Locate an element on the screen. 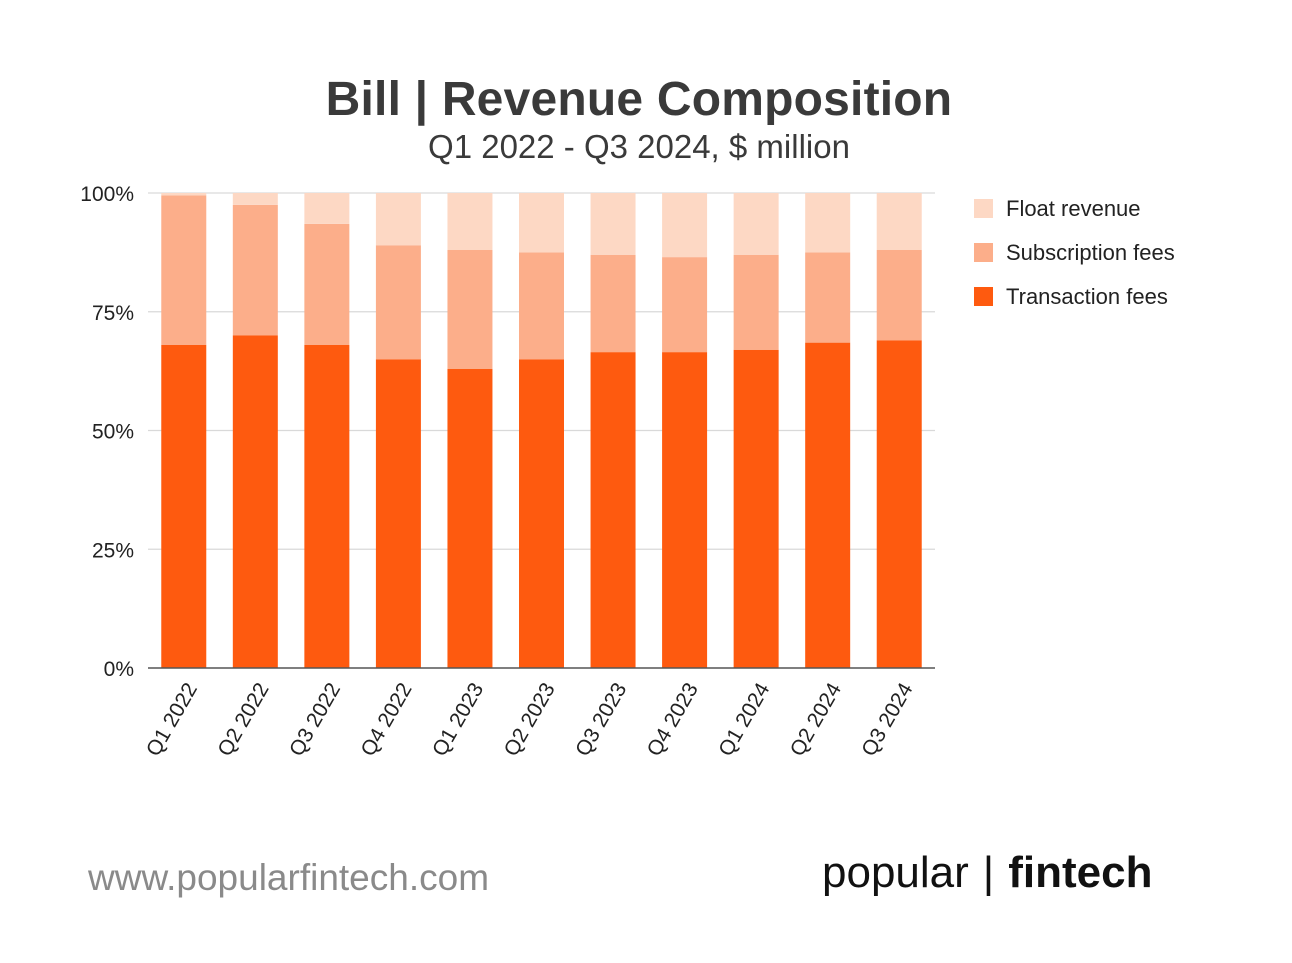  y-tick-label: 50% is located at coordinates (113, 432).